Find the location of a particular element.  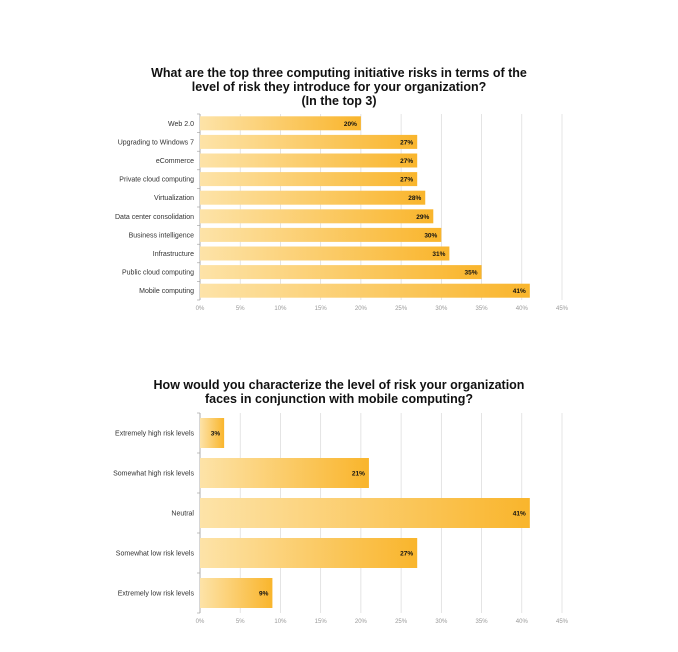

data-label: 30% is located at coordinates (430, 235).